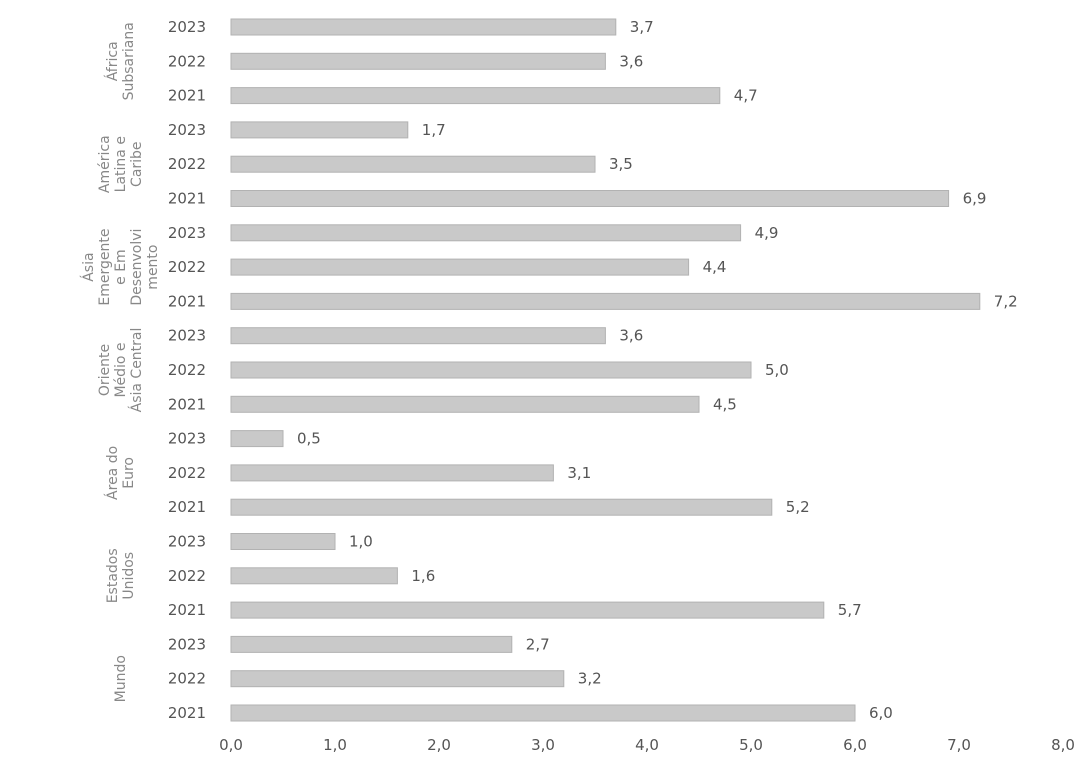  I want to click on group-label-line: Ásia Central, so click(136, 370).